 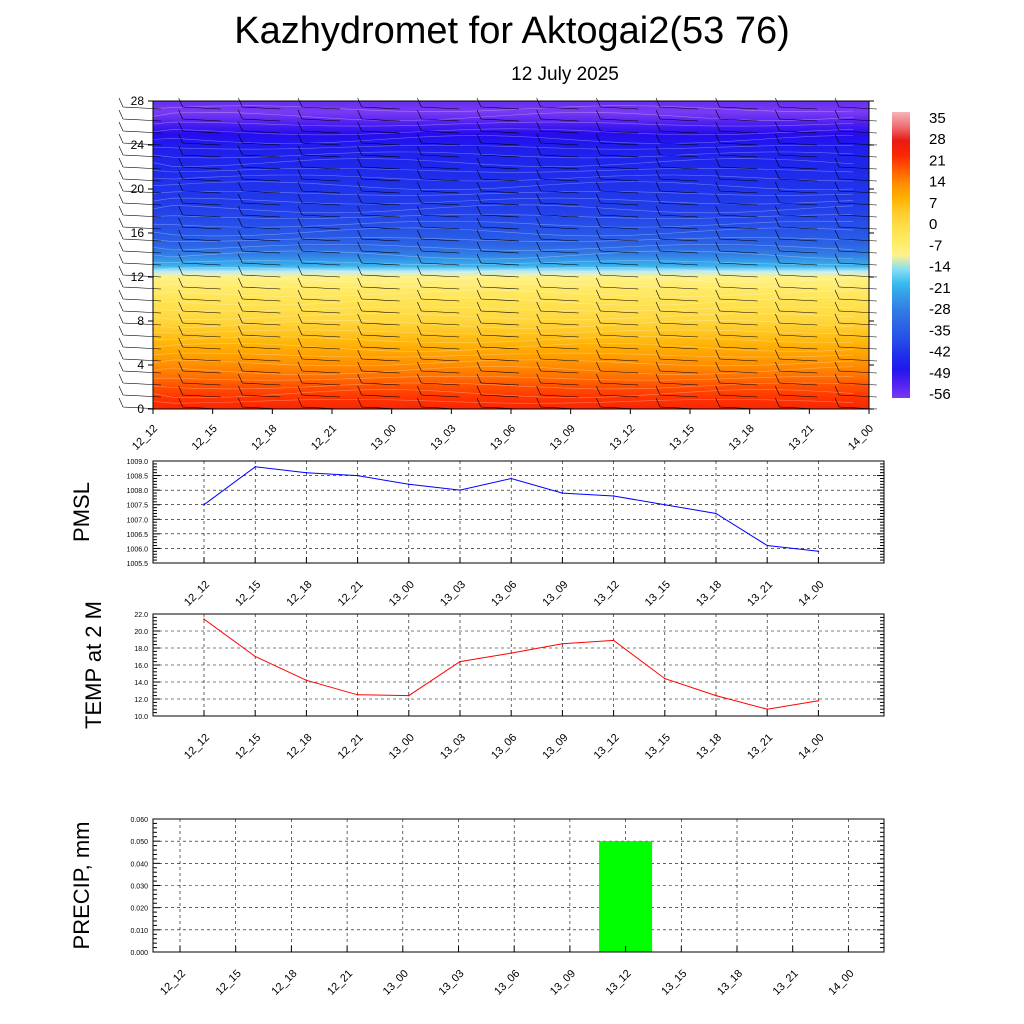 I want to click on y-tick-label: 20.0, so click(x=141, y=632).